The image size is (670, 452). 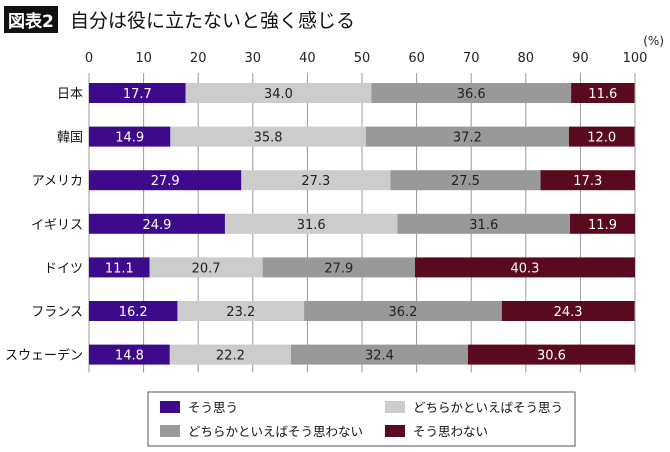 What do you see at coordinates (471, 58) in the screenshot?
I see `x-tick-label: 70` at bounding box center [471, 58].